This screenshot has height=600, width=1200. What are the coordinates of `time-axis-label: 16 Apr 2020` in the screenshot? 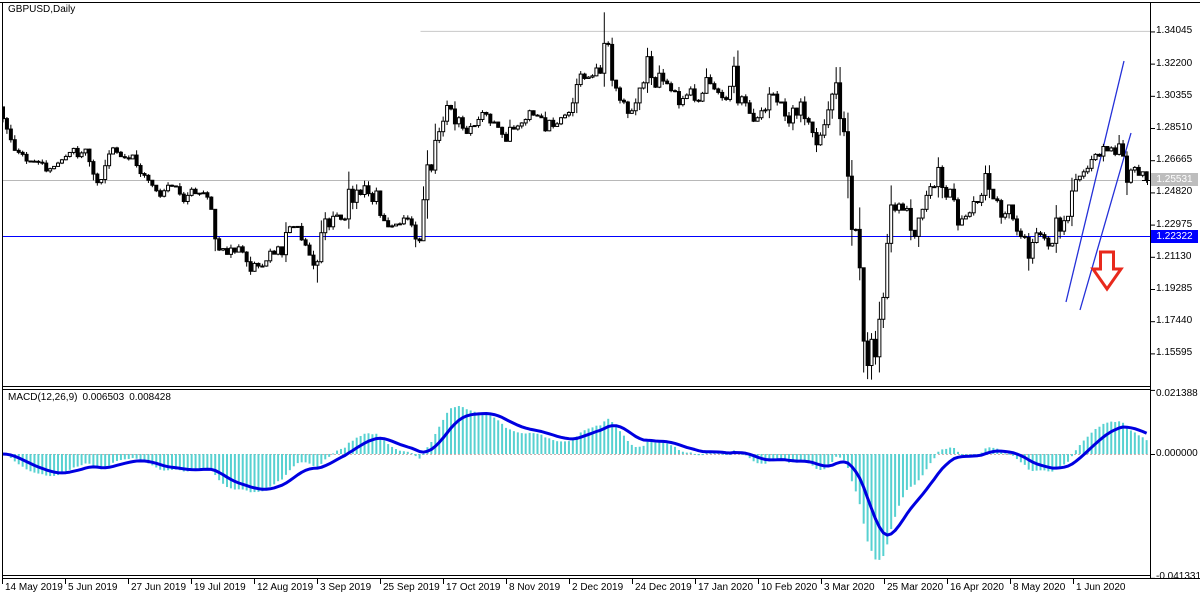 It's located at (977, 587).